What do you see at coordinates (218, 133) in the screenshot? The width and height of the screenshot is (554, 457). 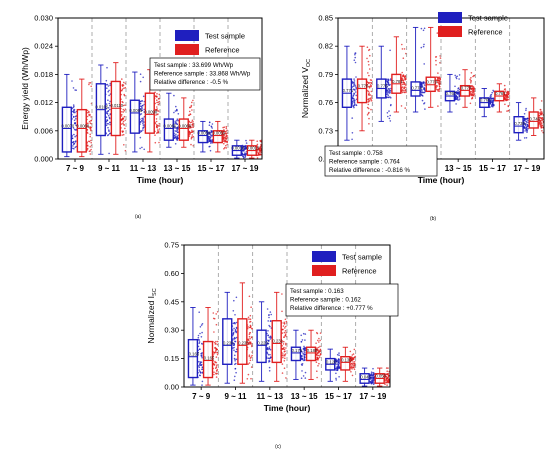 I see `mean-label: 0.0050` at bounding box center [218, 133].